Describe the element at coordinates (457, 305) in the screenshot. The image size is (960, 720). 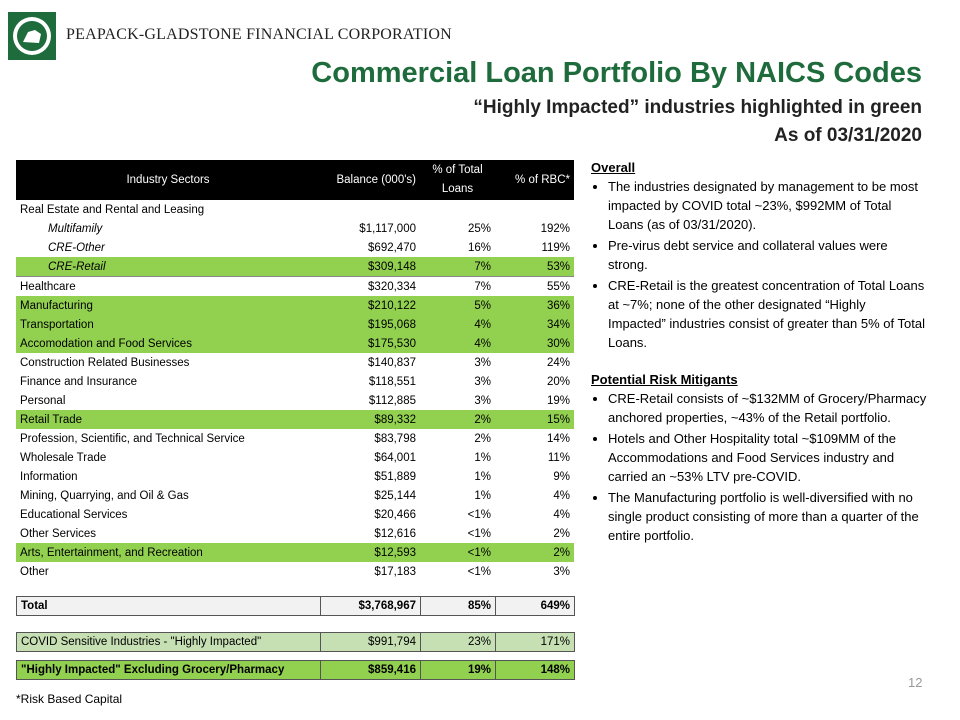
I see `cell-value: 5%` at that location.